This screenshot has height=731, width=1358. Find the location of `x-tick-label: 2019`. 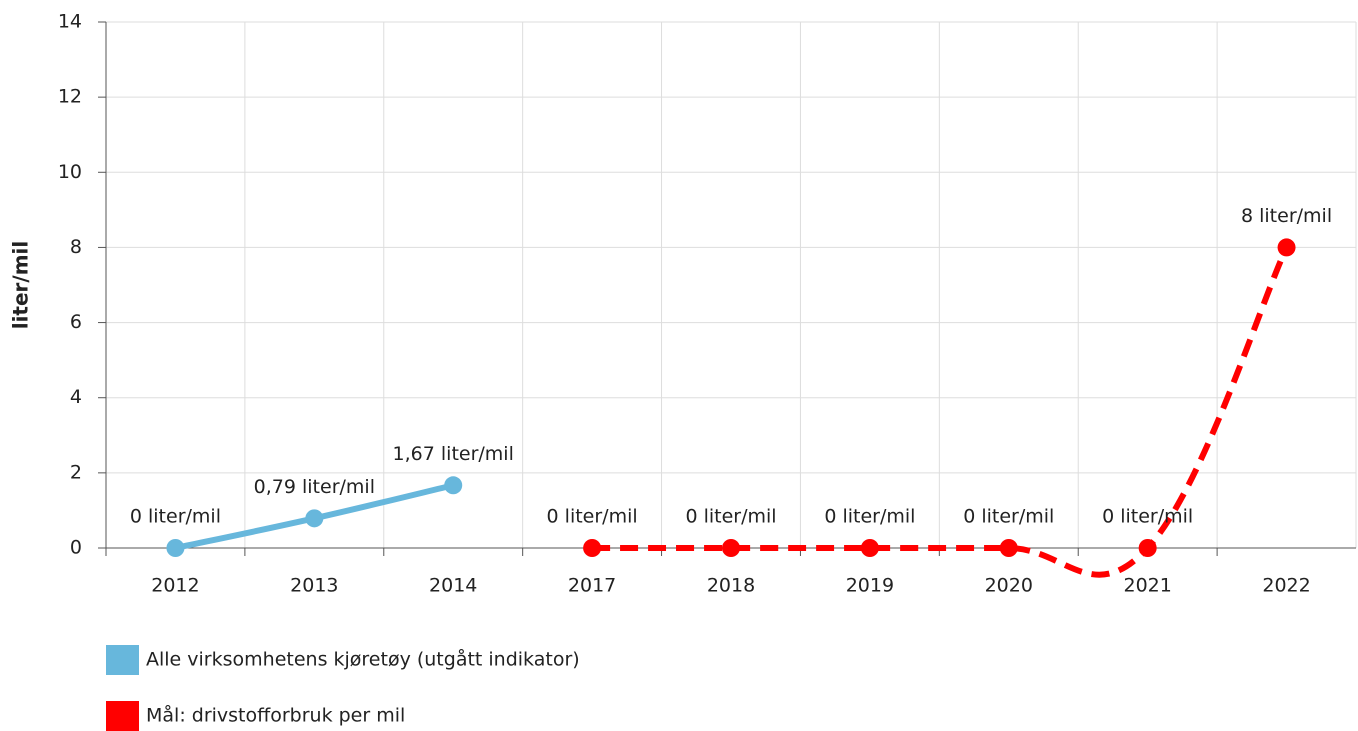

x-tick-label: 2019 is located at coordinates (870, 586).